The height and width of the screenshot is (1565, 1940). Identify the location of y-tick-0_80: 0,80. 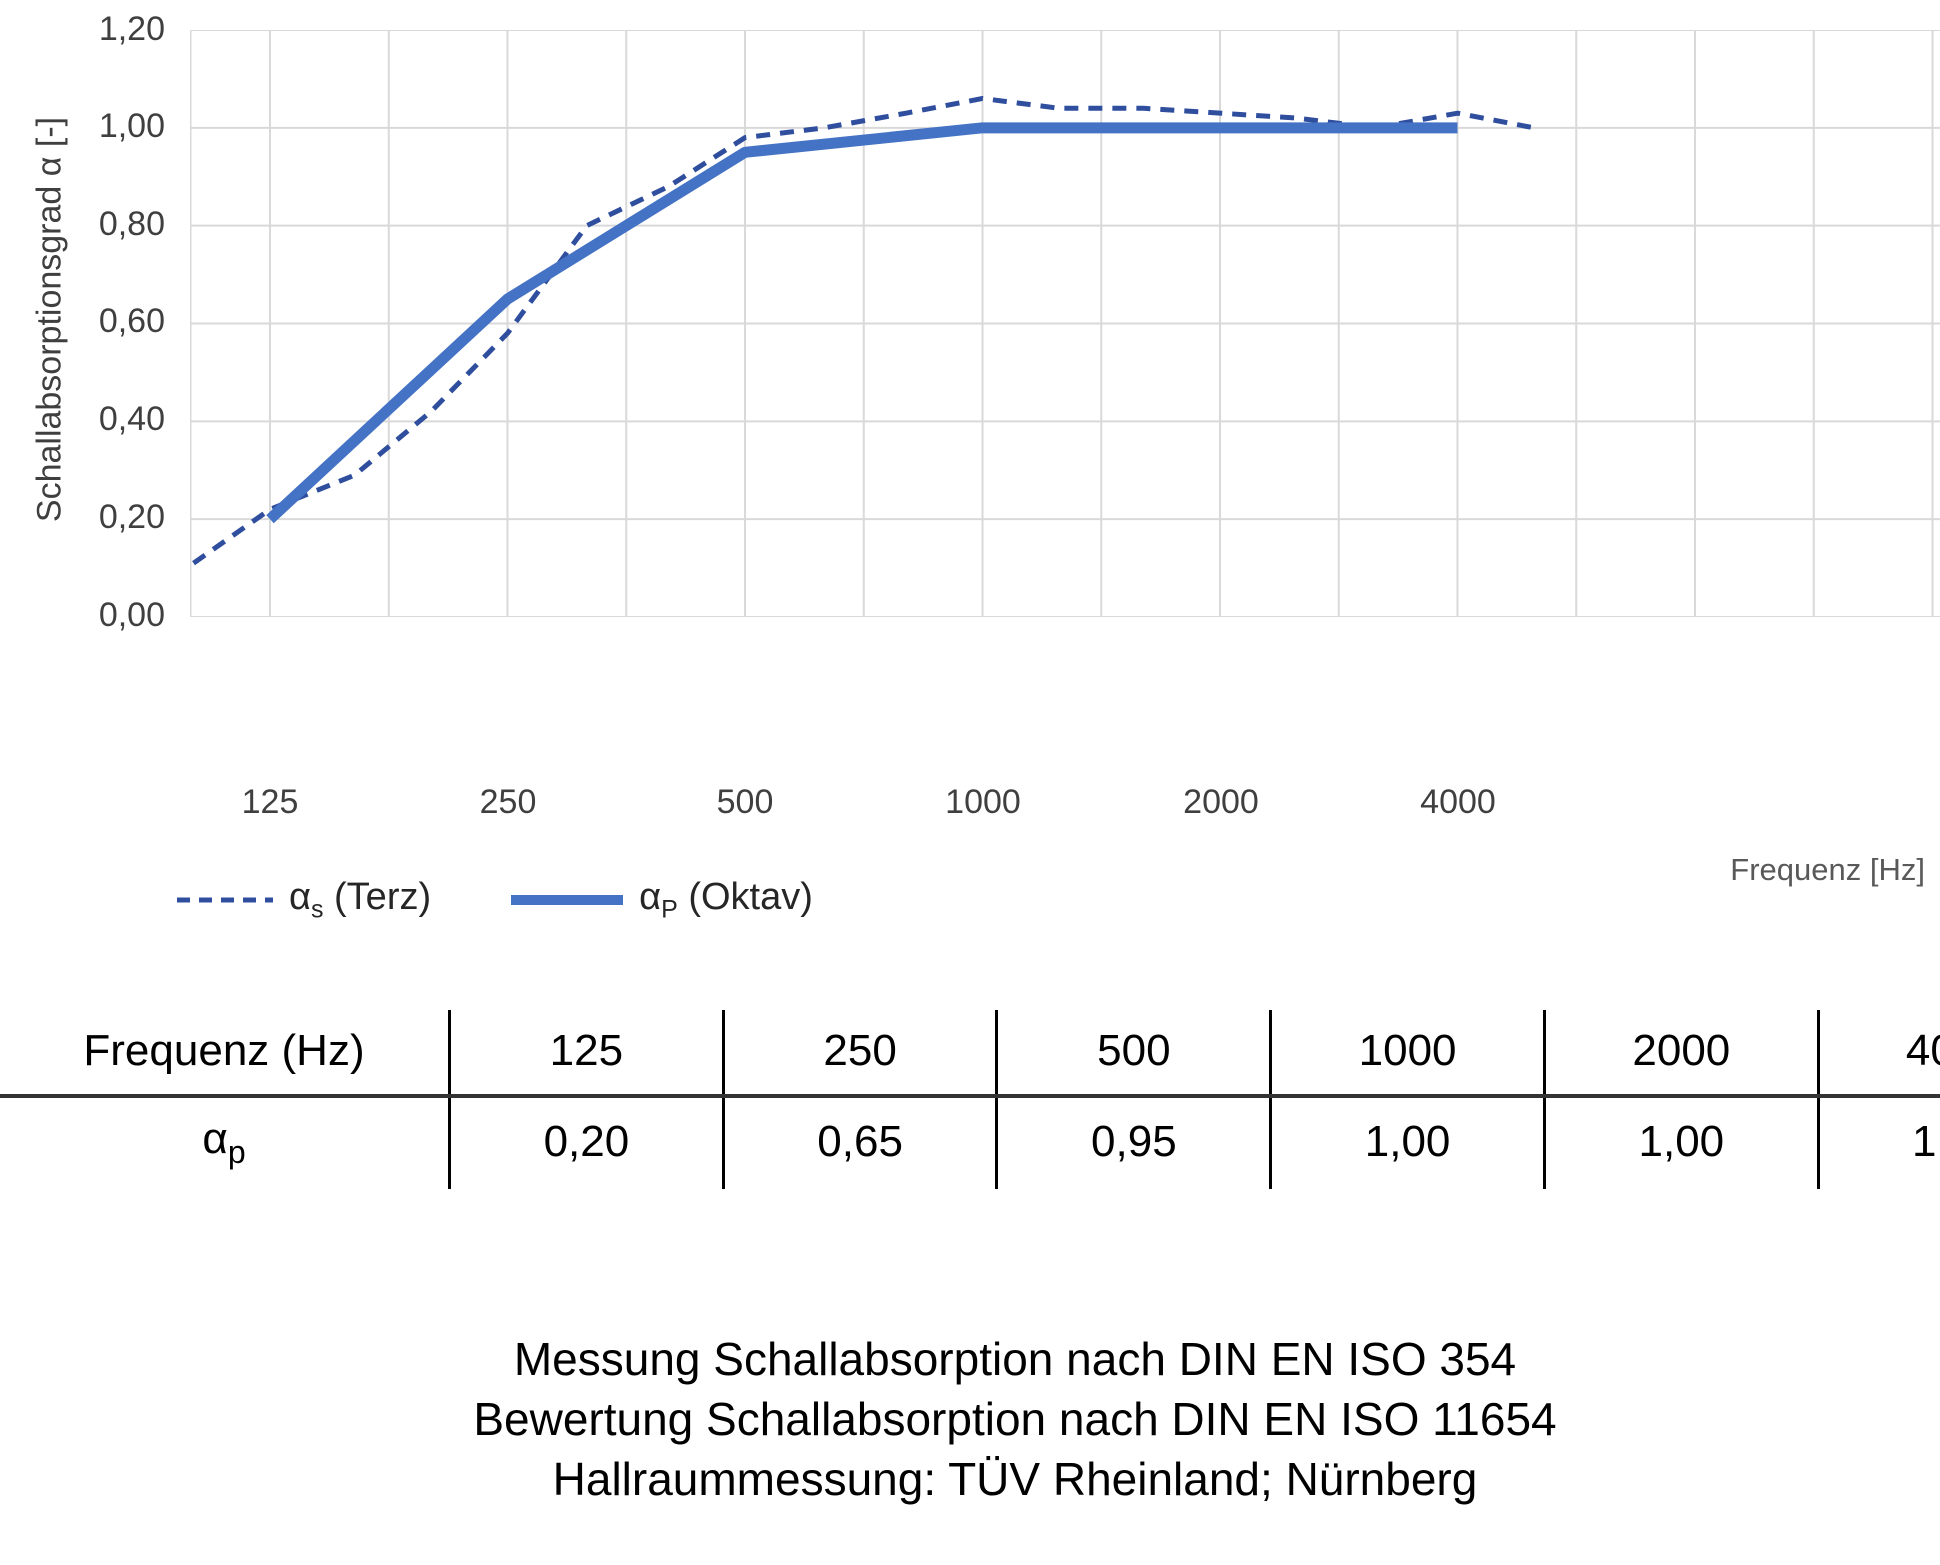
(131, 224).